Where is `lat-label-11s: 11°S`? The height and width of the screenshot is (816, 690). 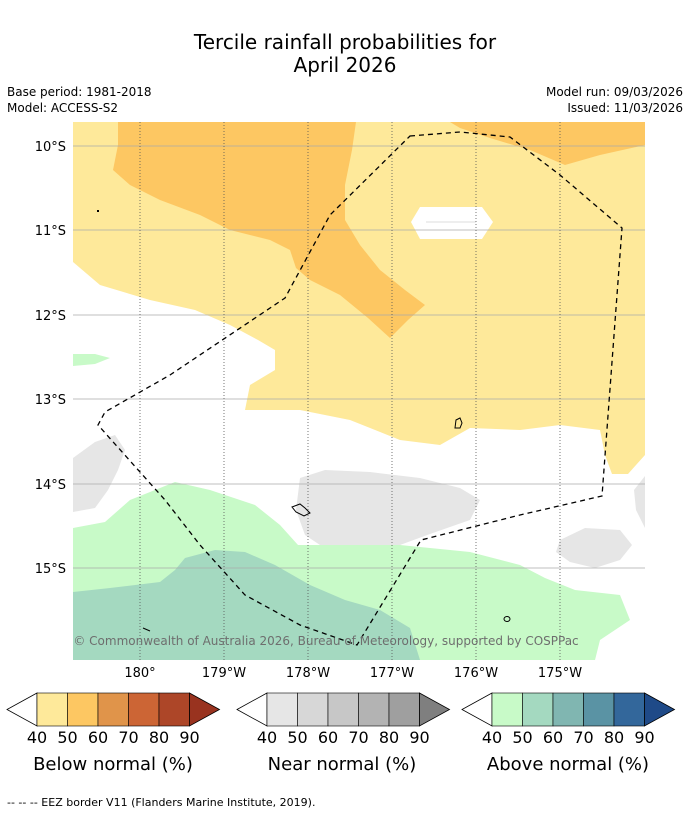 lat-label-11s: 11°S is located at coordinates (50, 231).